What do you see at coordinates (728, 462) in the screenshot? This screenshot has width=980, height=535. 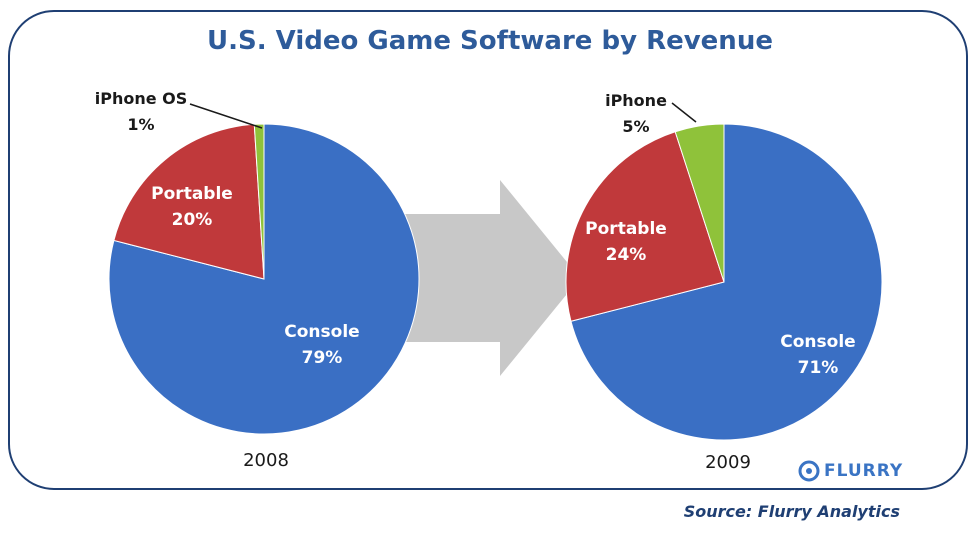 I see `year-label-2009: 2009` at bounding box center [728, 462].